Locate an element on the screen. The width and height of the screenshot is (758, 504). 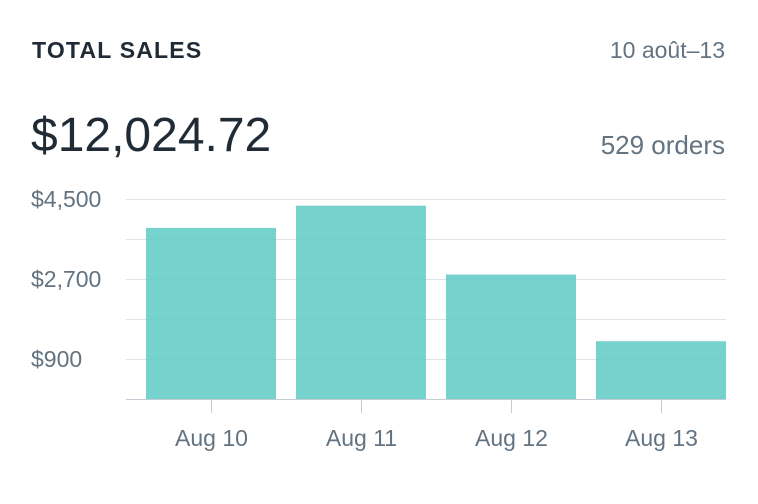
date-range: 10 août–13 is located at coordinates (667, 50).